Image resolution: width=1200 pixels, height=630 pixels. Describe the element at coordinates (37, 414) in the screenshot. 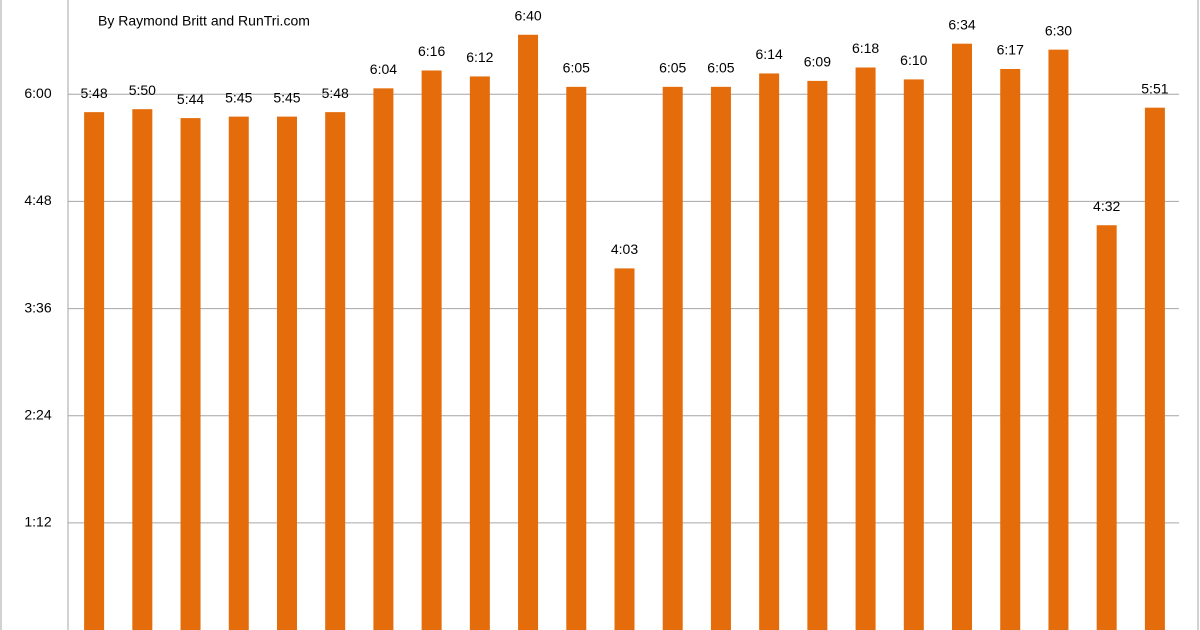

I see `y-tick-label: 2:24` at that location.